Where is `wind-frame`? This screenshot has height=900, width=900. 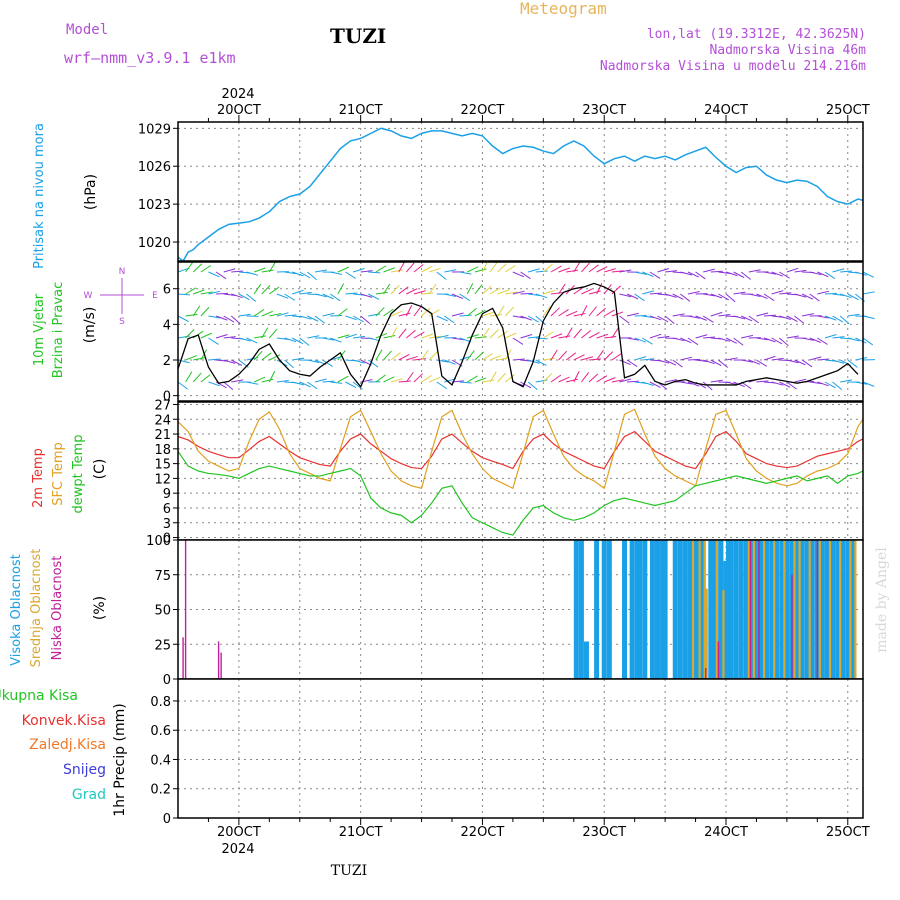
wind-frame is located at coordinates (520, 331).